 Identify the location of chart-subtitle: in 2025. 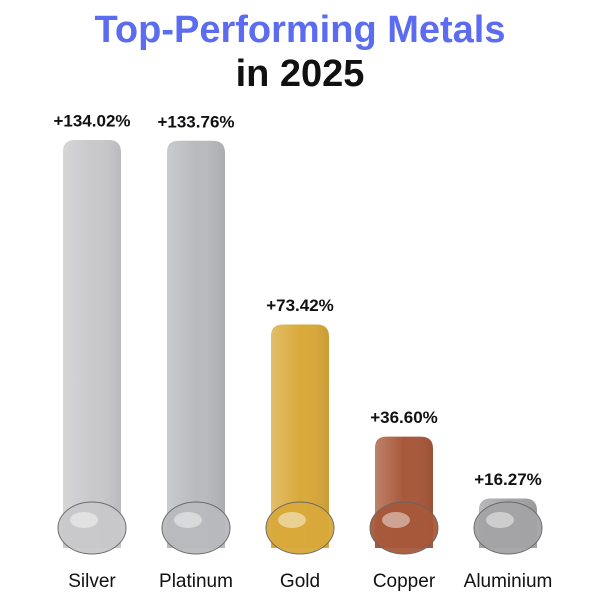
(300, 74).